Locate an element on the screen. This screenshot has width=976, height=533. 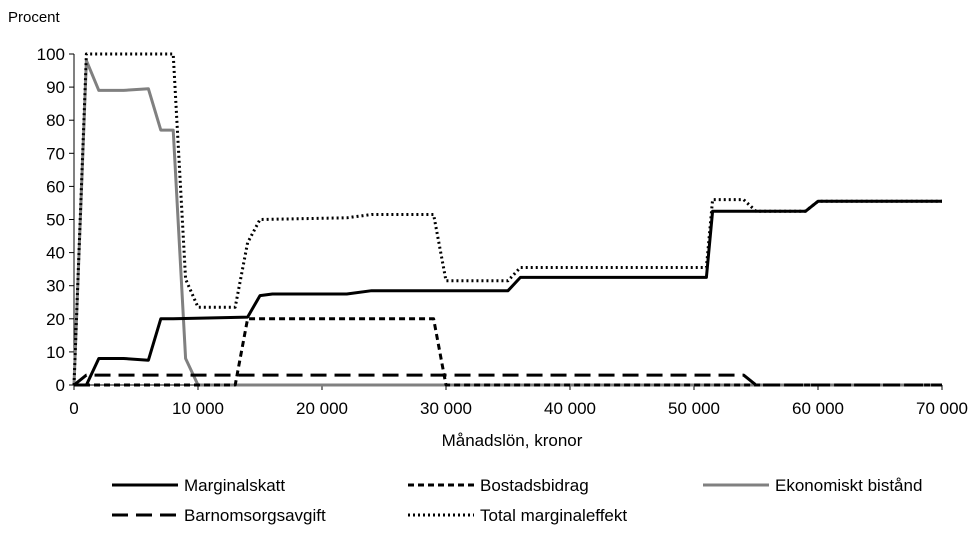
y-tick-label: 40 is located at coordinates (55, 253).